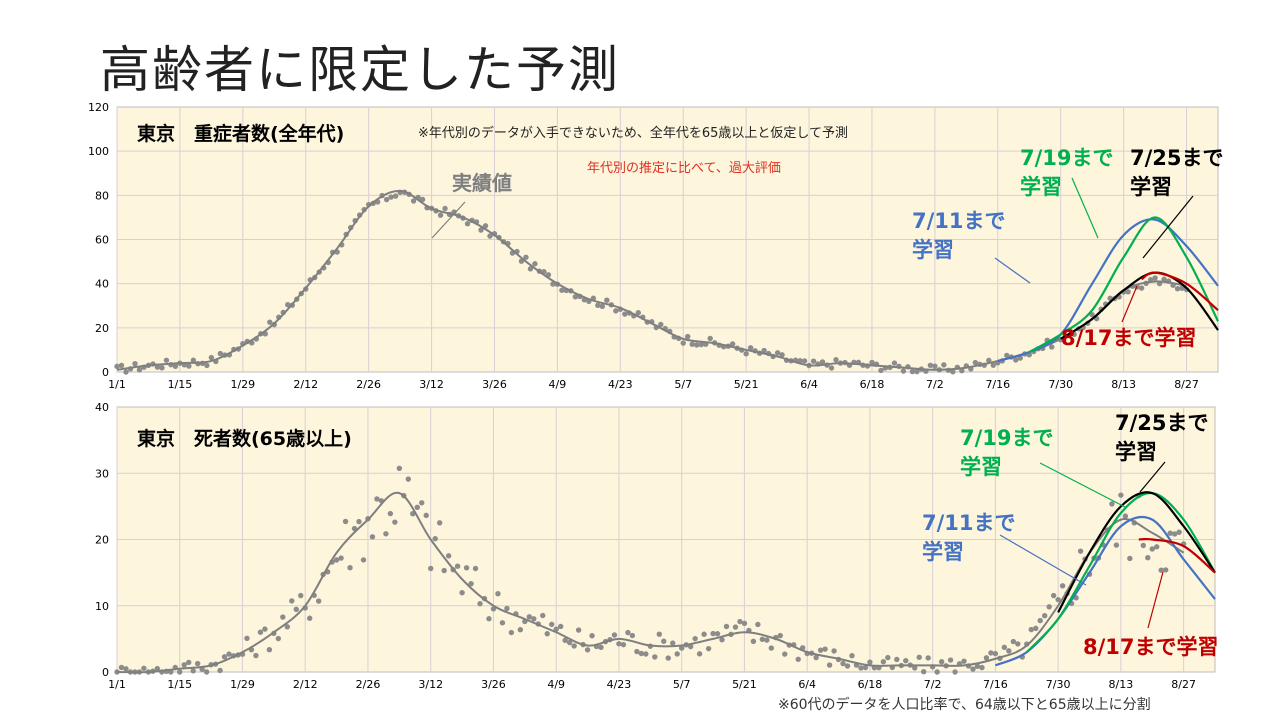 The image size is (1280, 720). Describe the element at coordinates (105, 372) in the screenshot. I see `y-tick-label: 0` at that location.